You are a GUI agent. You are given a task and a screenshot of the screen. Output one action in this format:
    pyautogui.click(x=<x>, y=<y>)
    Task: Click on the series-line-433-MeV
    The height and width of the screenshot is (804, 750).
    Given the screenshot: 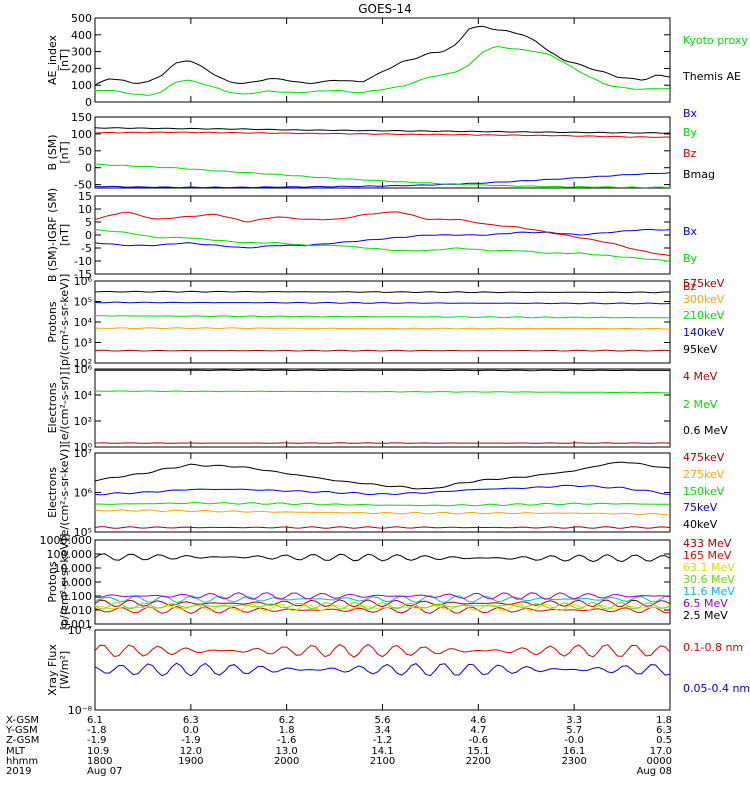 What is the action you would take?
    pyautogui.click(x=382, y=603)
    